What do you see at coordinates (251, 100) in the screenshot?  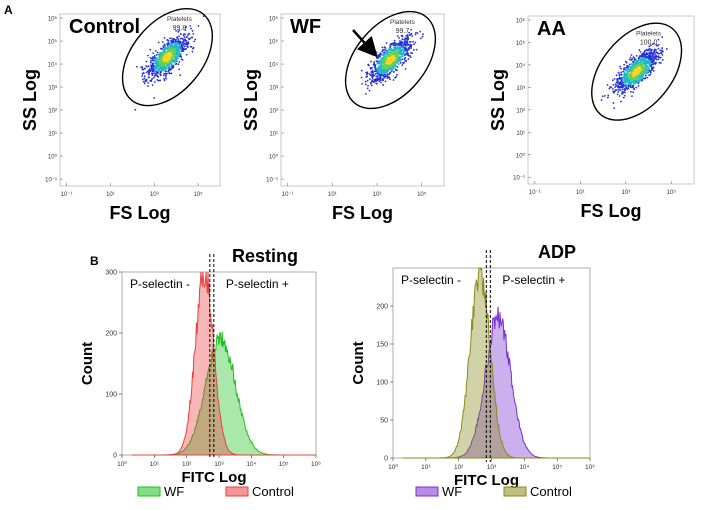 I see `y-axis-label: SS Log` at bounding box center [251, 100].